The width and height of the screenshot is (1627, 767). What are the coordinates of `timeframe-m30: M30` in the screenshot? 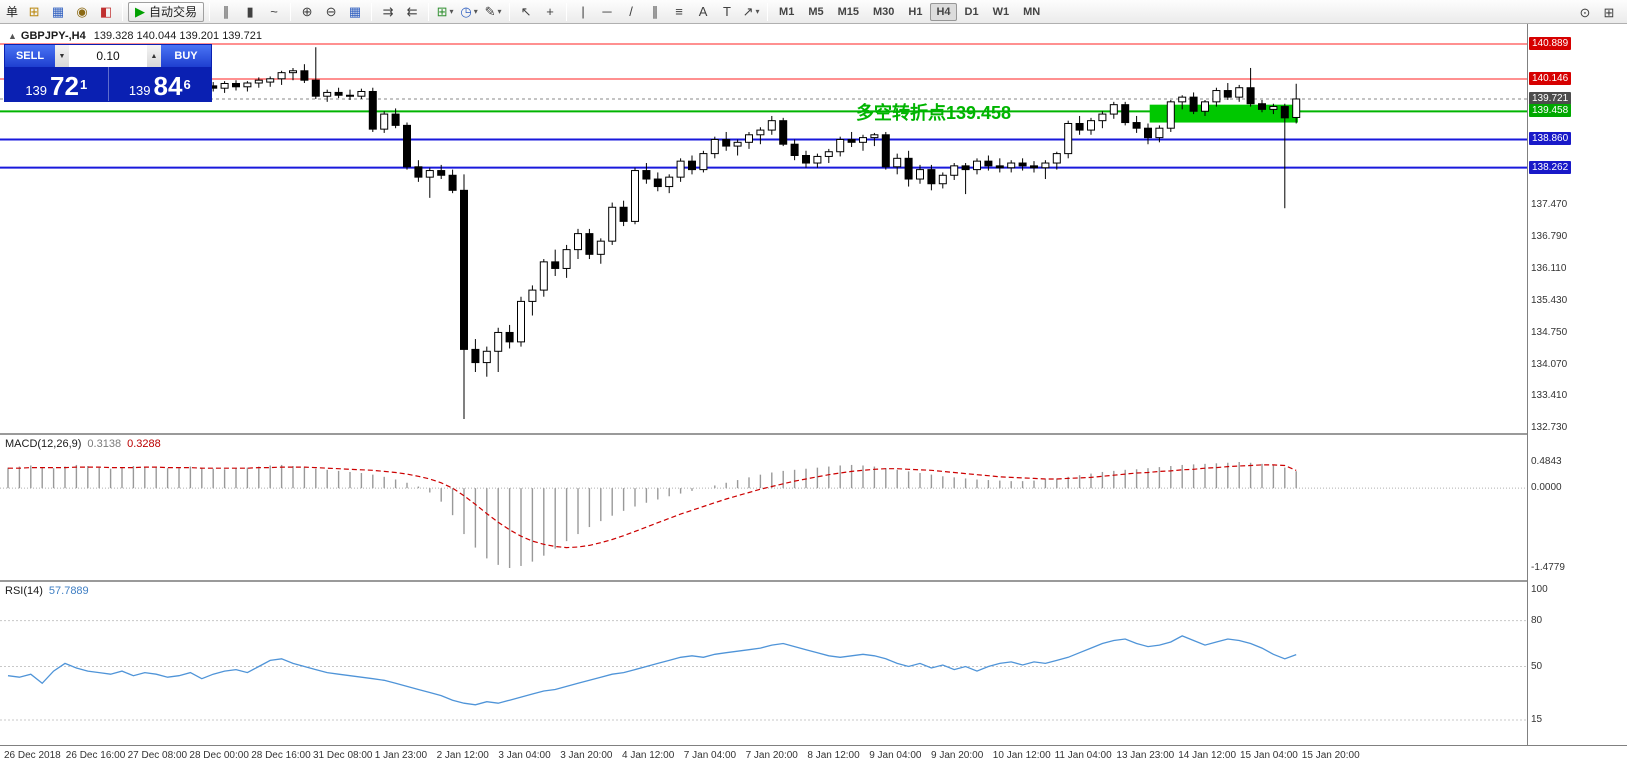 It's located at (884, 11).